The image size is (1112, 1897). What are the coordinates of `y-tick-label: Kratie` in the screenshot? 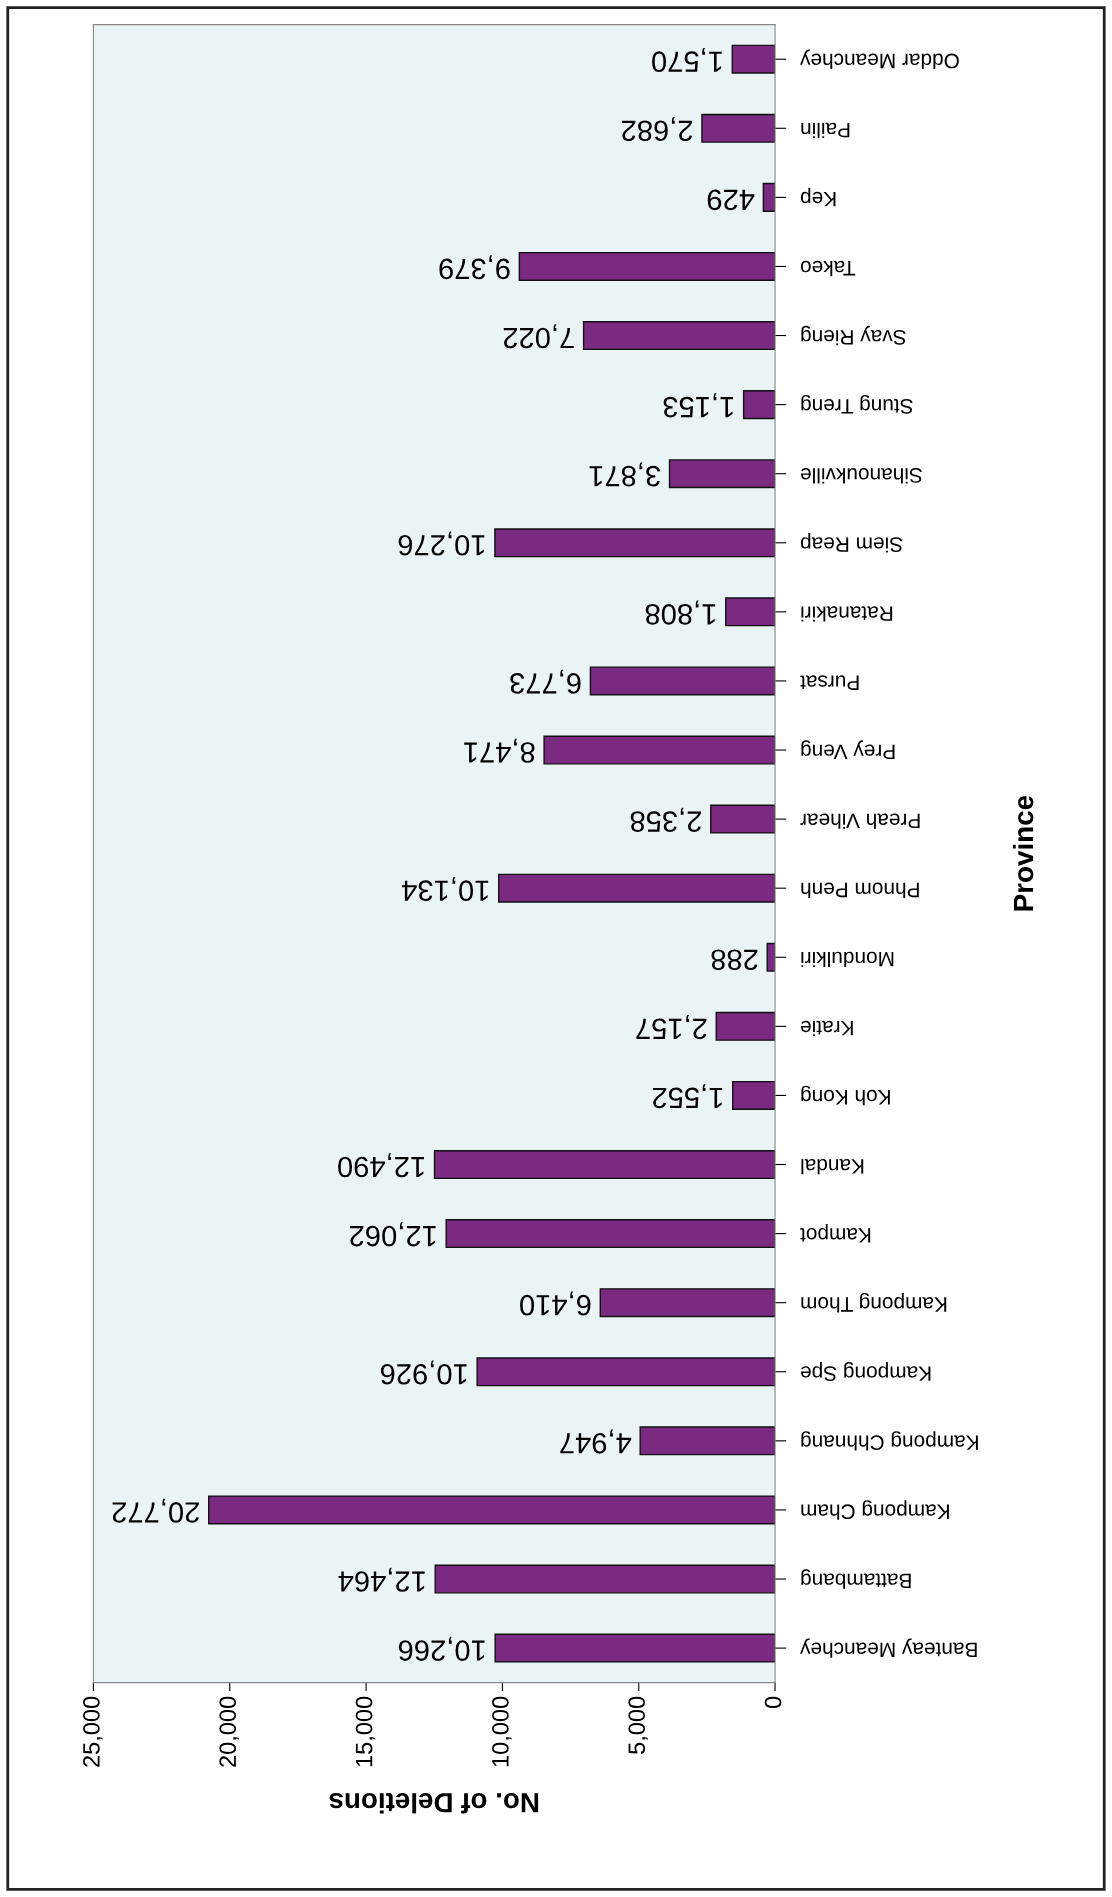 It's located at (826, 1028).